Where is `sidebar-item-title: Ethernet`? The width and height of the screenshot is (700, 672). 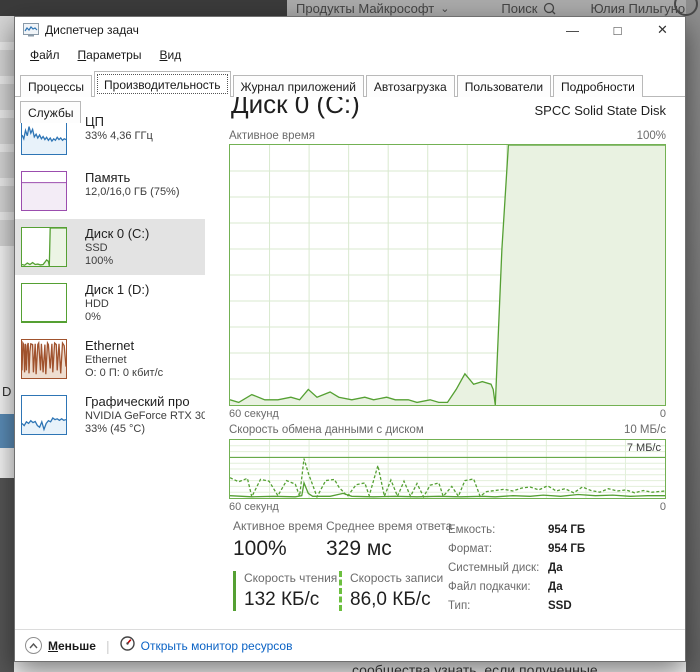
sidebar-item-title: Ethernet is located at coordinates (110, 345).